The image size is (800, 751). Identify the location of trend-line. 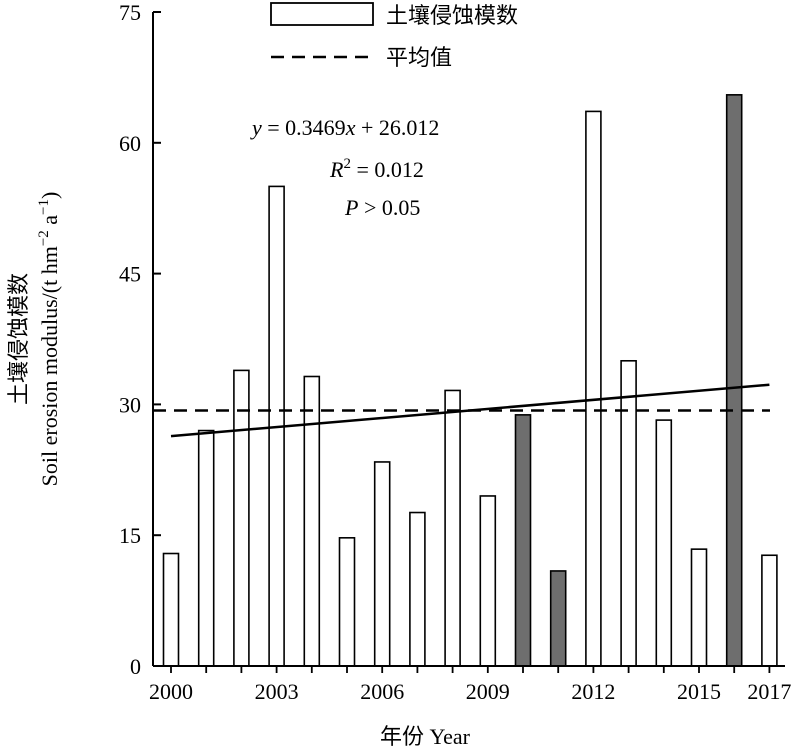
(470, 410).